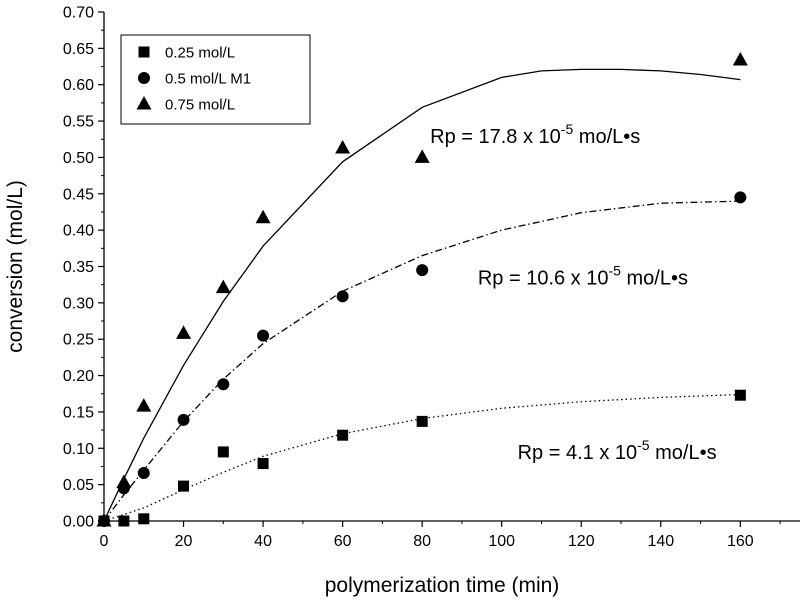 This screenshot has height=603, width=800. I want to click on x-tick-label: 160, so click(740, 541).